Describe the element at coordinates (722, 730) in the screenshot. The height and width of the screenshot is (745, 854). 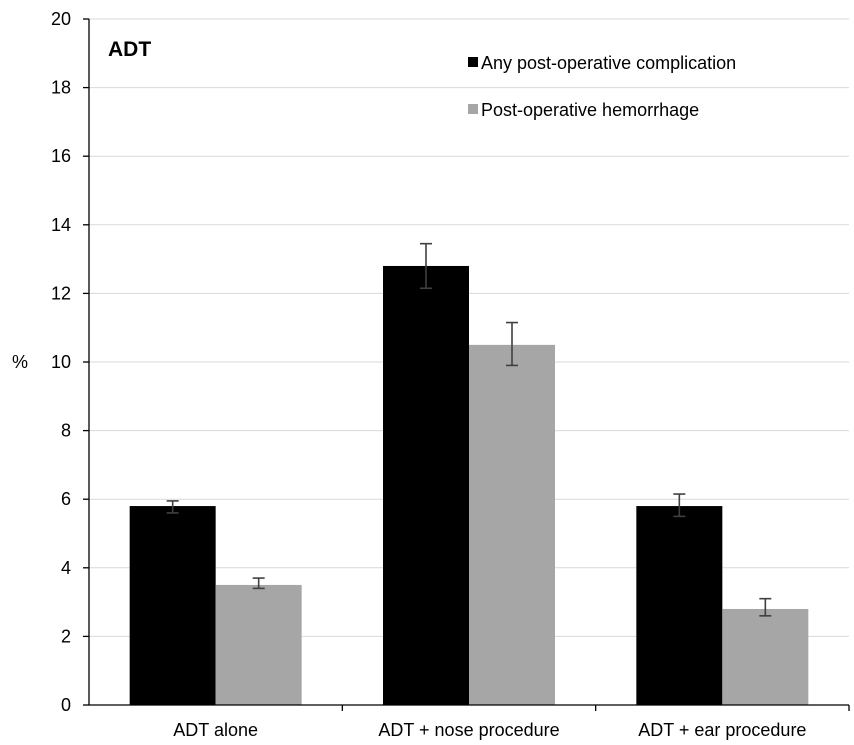
I see `x-category-label: ADT + ear procedure` at that location.